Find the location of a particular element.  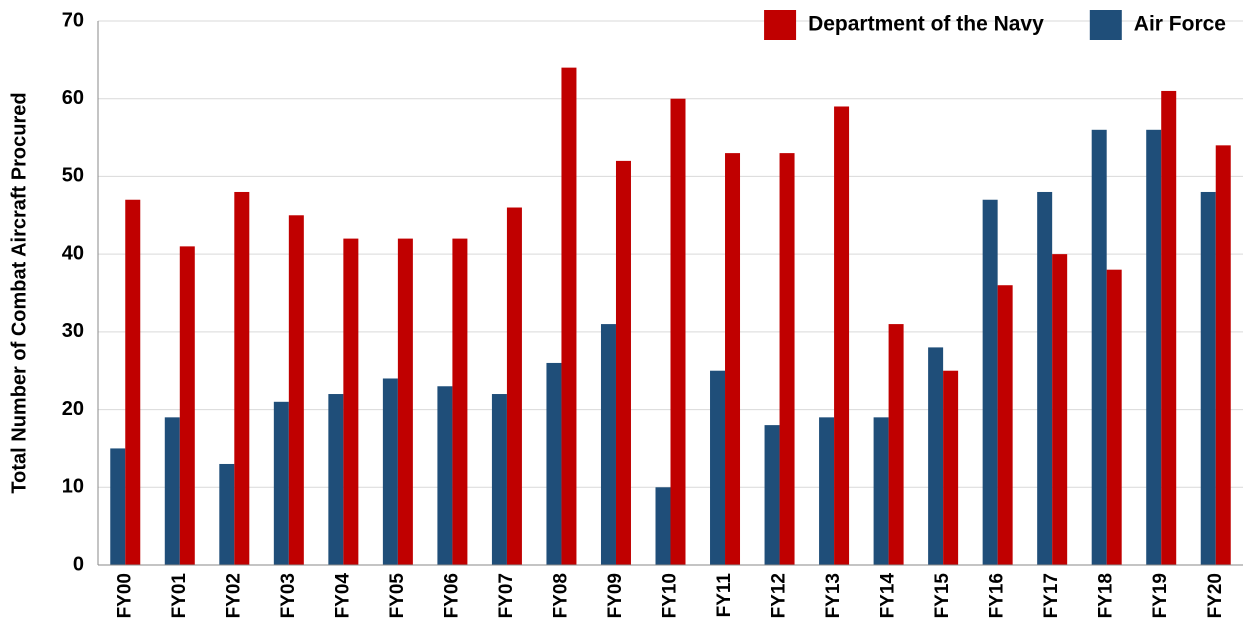

y-tick-label: 20 is located at coordinates (73, 409).